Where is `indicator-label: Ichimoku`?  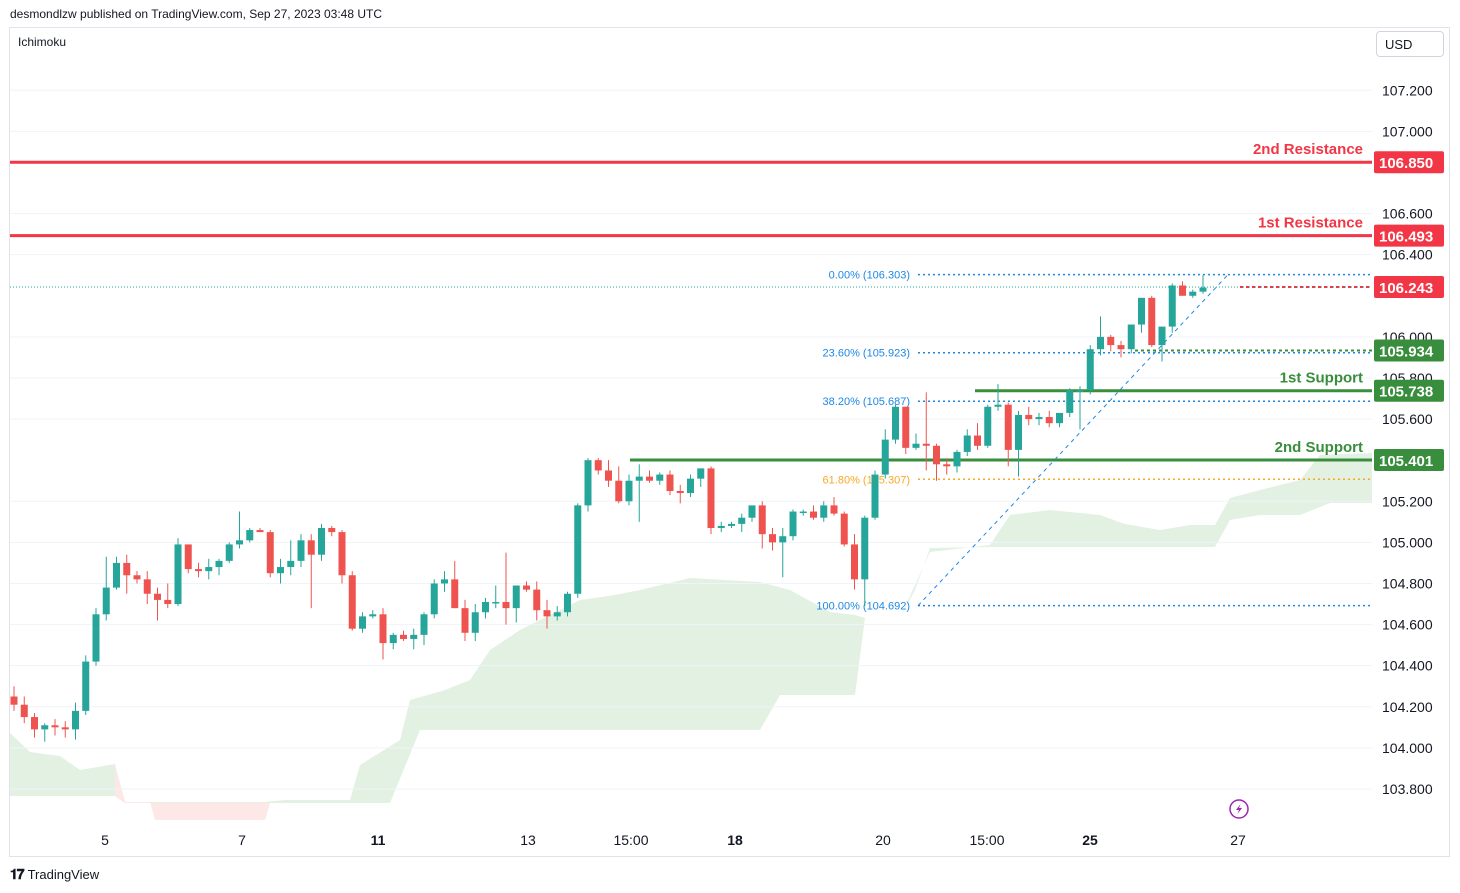
indicator-label: Ichimoku is located at coordinates (42, 42).